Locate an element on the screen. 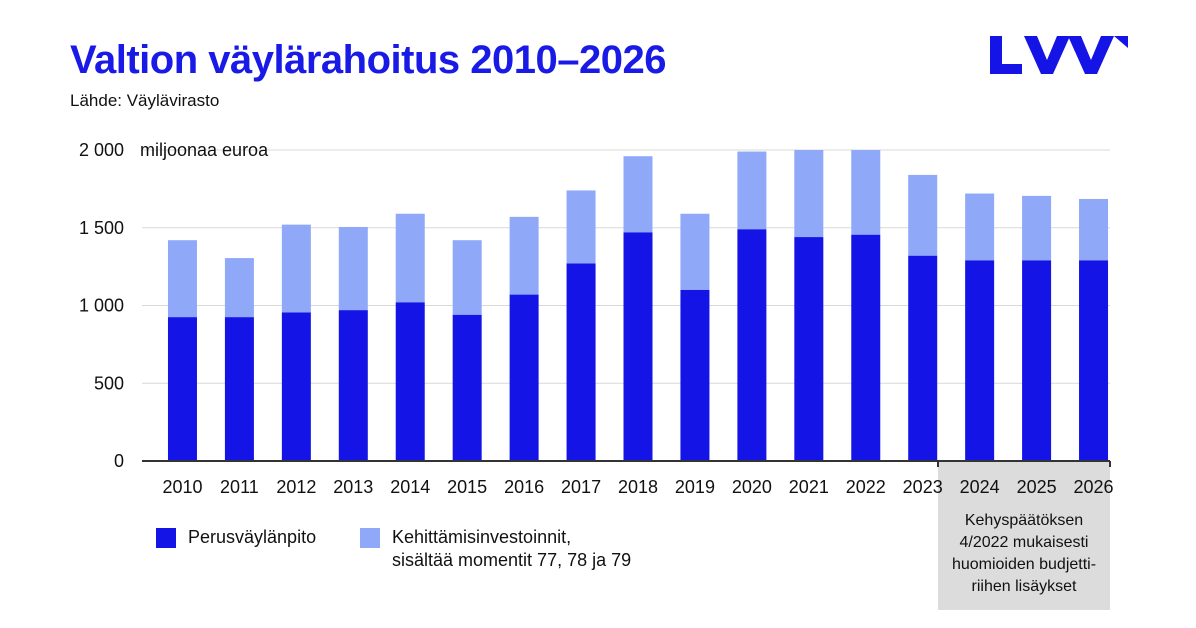  note-line: 4/2022 mukaisesti is located at coordinates (1024, 542).